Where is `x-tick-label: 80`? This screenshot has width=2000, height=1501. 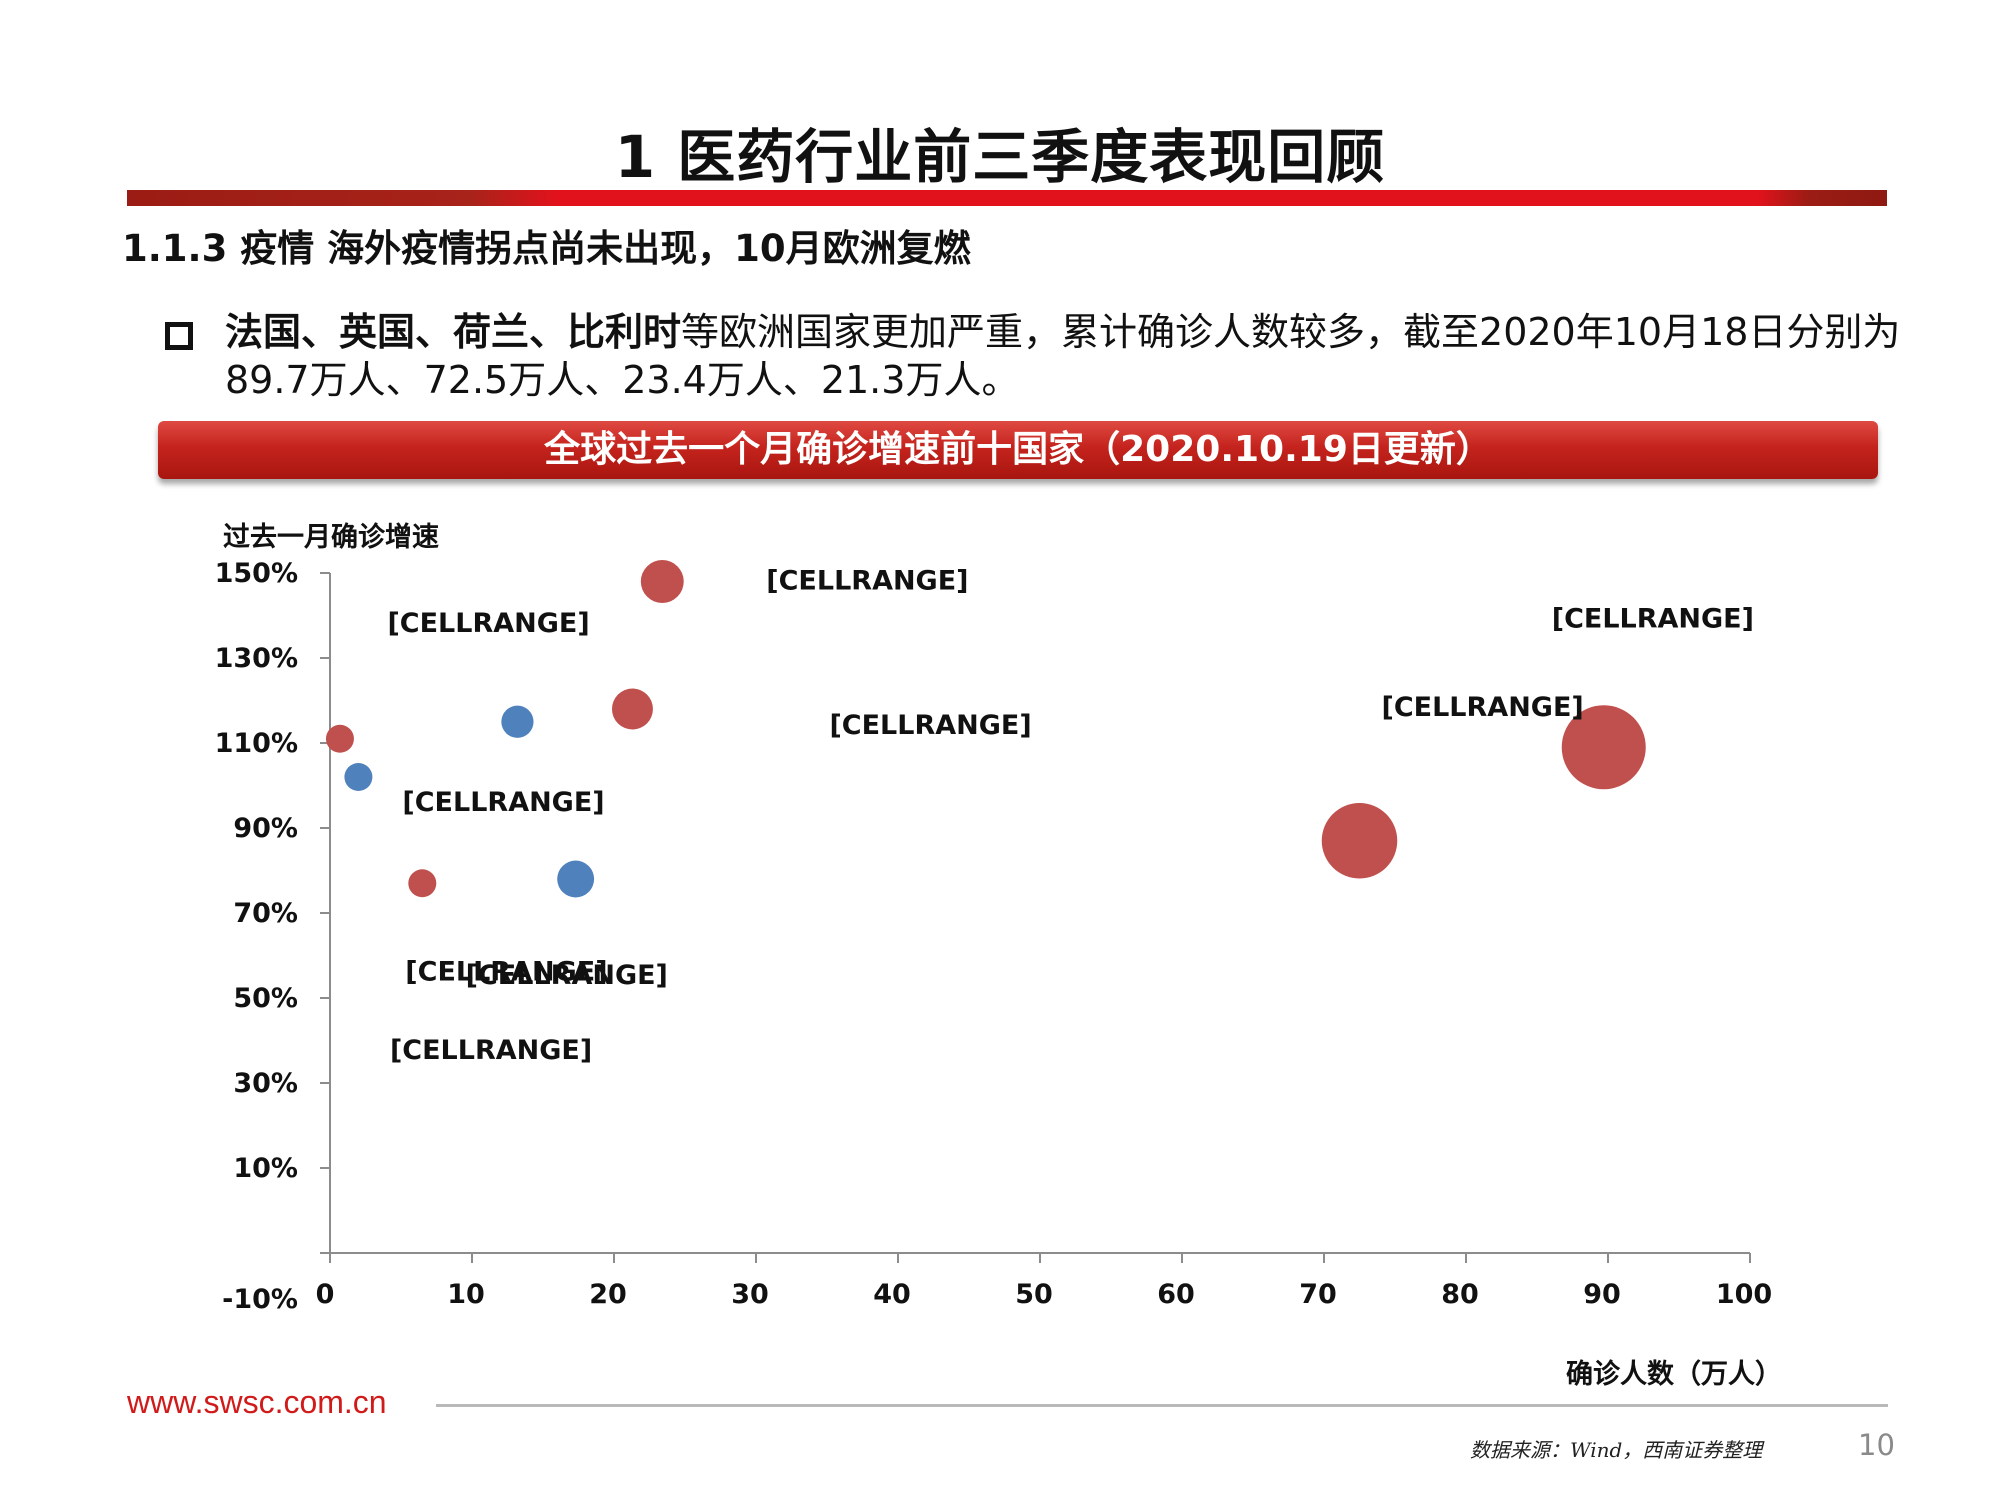 x-tick-label: 80 is located at coordinates (1460, 1294).